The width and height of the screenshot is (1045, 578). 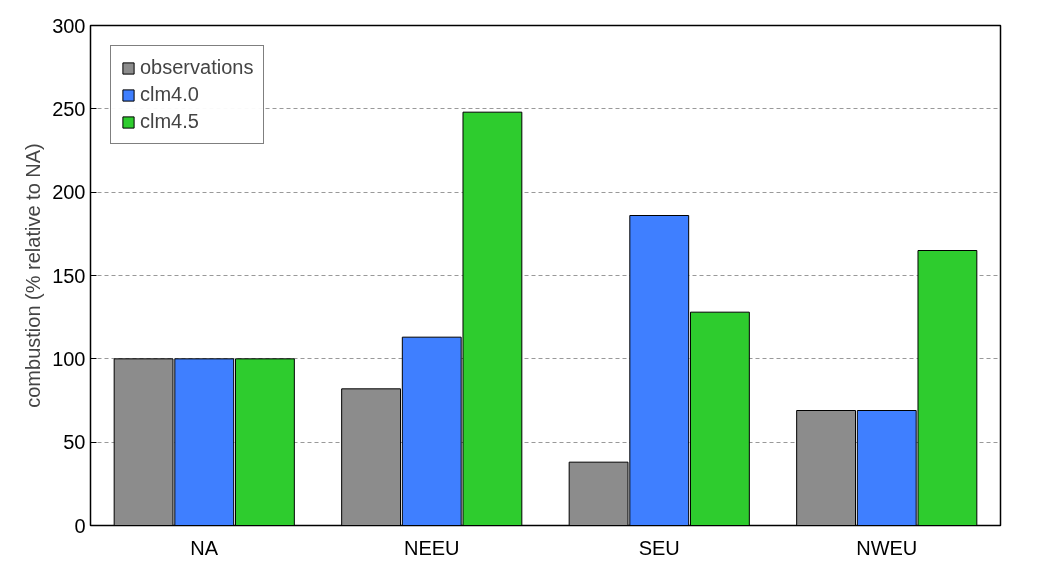 I want to click on x-tick-label: NA, so click(x=204, y=547).